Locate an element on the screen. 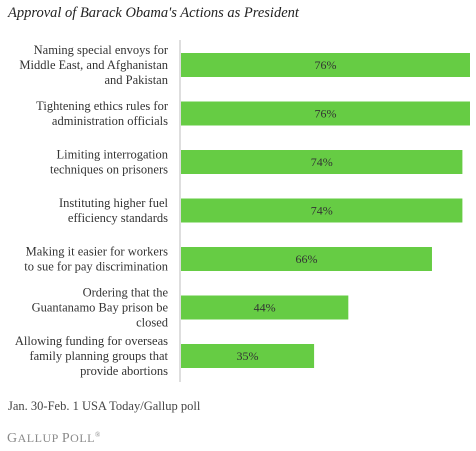 The width and height of the screenshot is (476, 451). value-label-4: 74% is located at coordinates (322, 211).